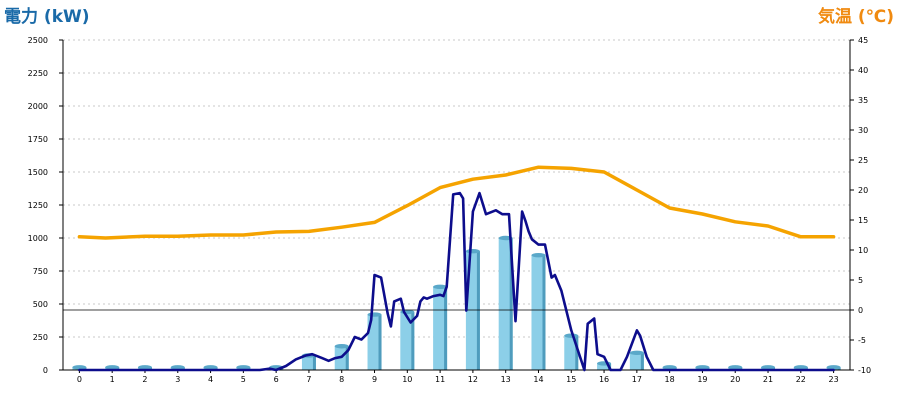 The width and height of the screenshot is (900, 400). Describe the element at coordinates (864, 370) in the screenshot. I see `right-tick-label: -10` at that location.